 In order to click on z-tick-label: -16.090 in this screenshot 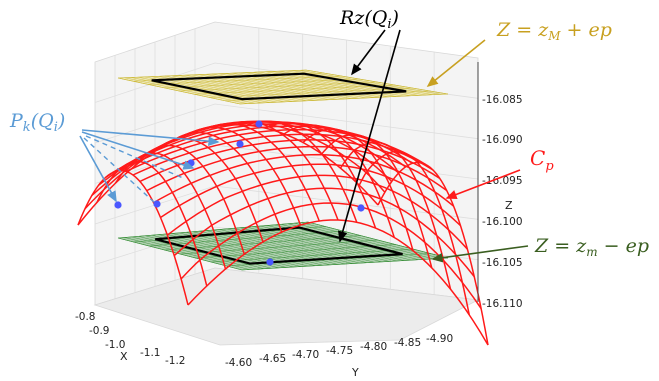, I will do `click(502, 140)`.